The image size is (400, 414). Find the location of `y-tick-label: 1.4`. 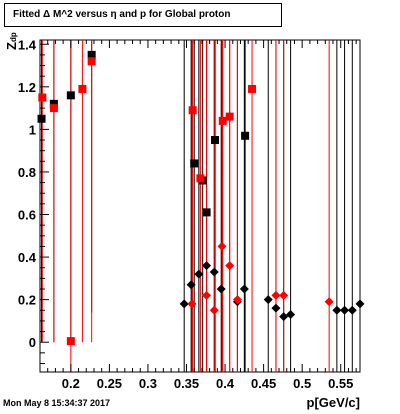

y-tick-label: 1.4 is located at coordinates (27, 44).